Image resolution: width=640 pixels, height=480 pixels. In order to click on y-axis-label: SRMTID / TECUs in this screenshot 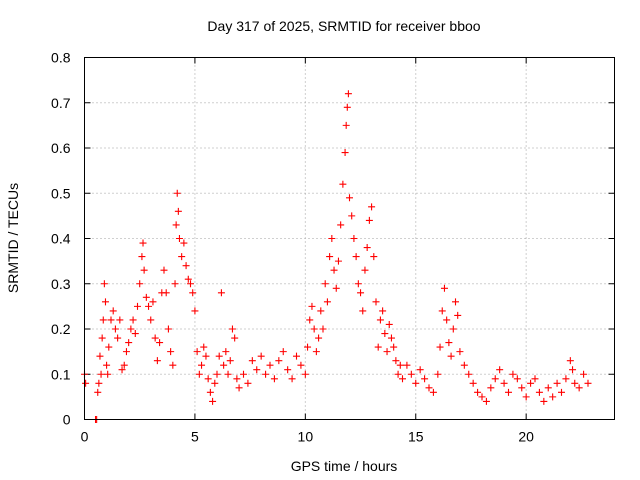, I will do `click(13, 238)`.